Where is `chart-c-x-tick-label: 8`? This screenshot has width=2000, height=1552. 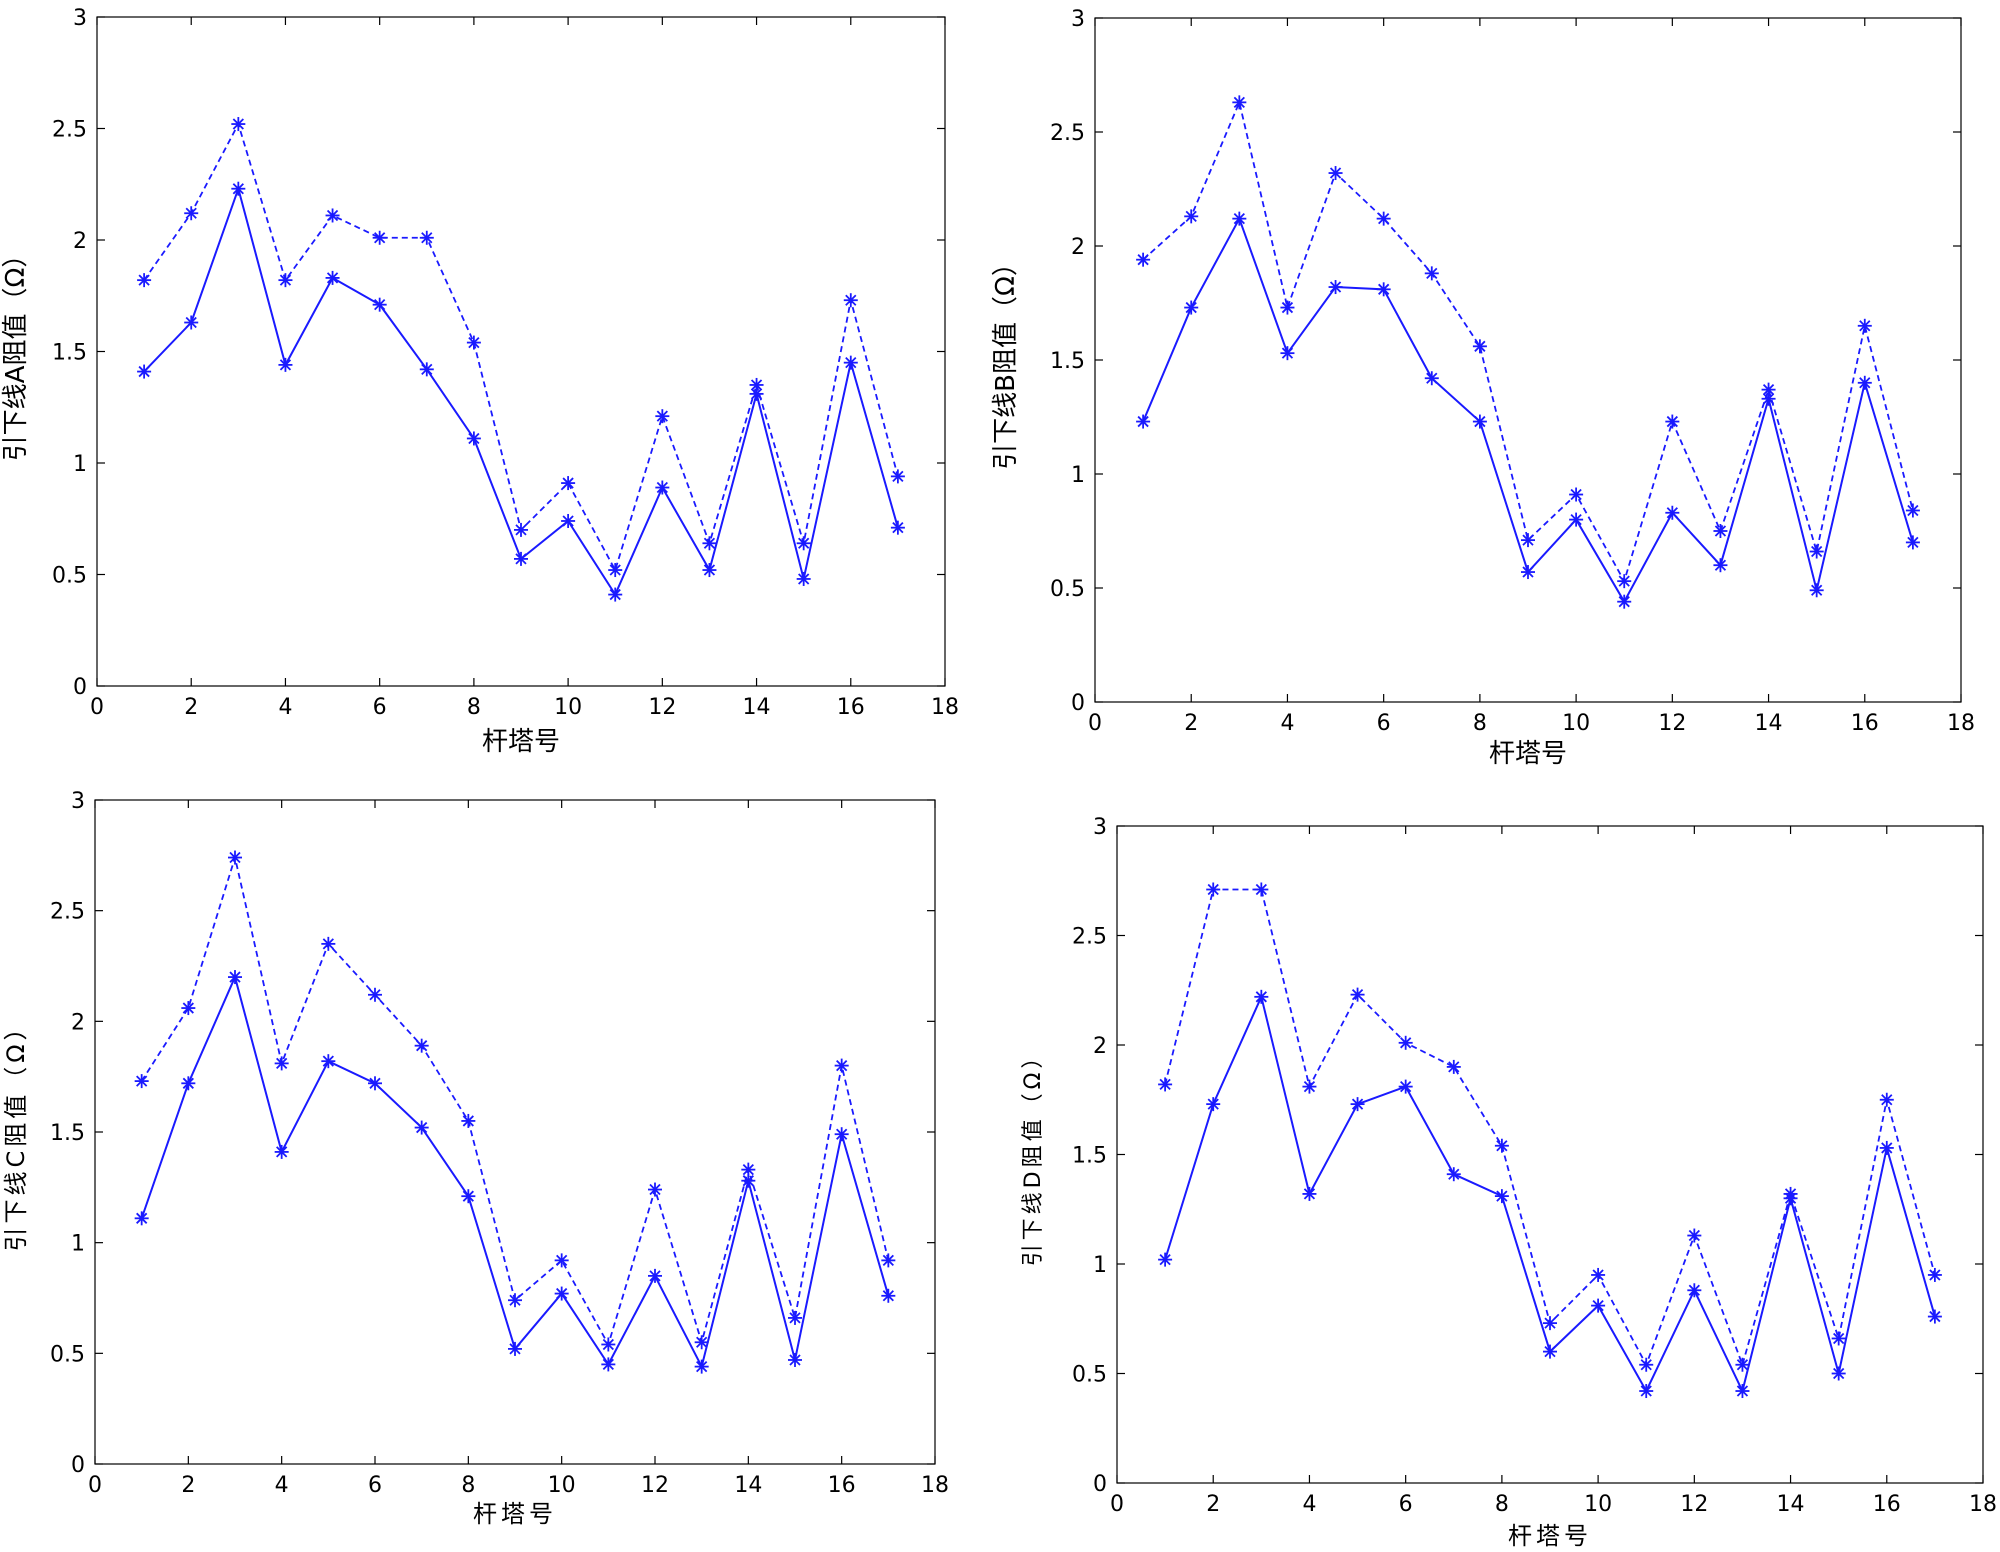 chart-c-x-tick-label: 8 is located at coordinates (468, 1485).